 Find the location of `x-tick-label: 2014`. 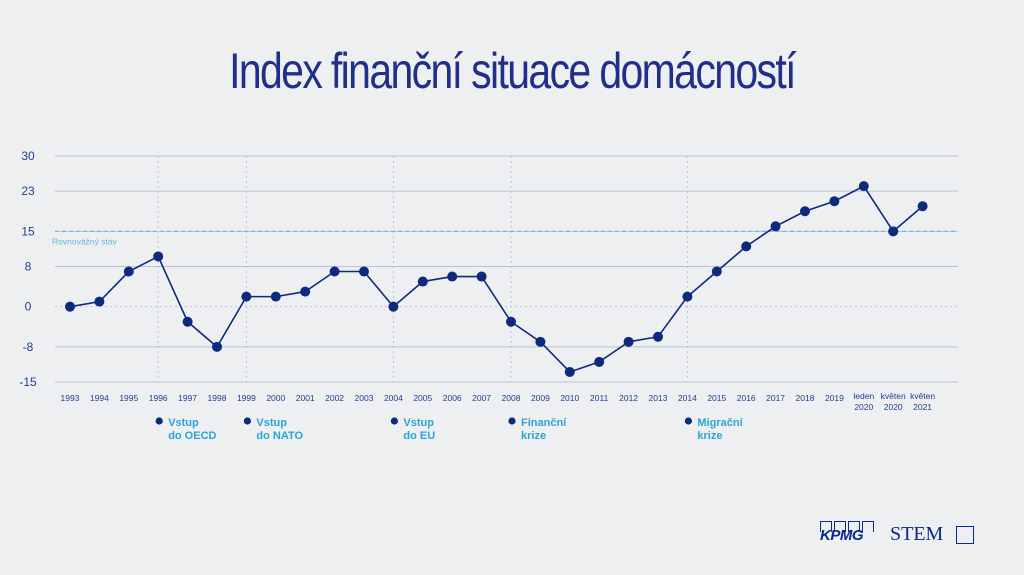

x-tick-label: 2014 is located at coordinates (687, 398).